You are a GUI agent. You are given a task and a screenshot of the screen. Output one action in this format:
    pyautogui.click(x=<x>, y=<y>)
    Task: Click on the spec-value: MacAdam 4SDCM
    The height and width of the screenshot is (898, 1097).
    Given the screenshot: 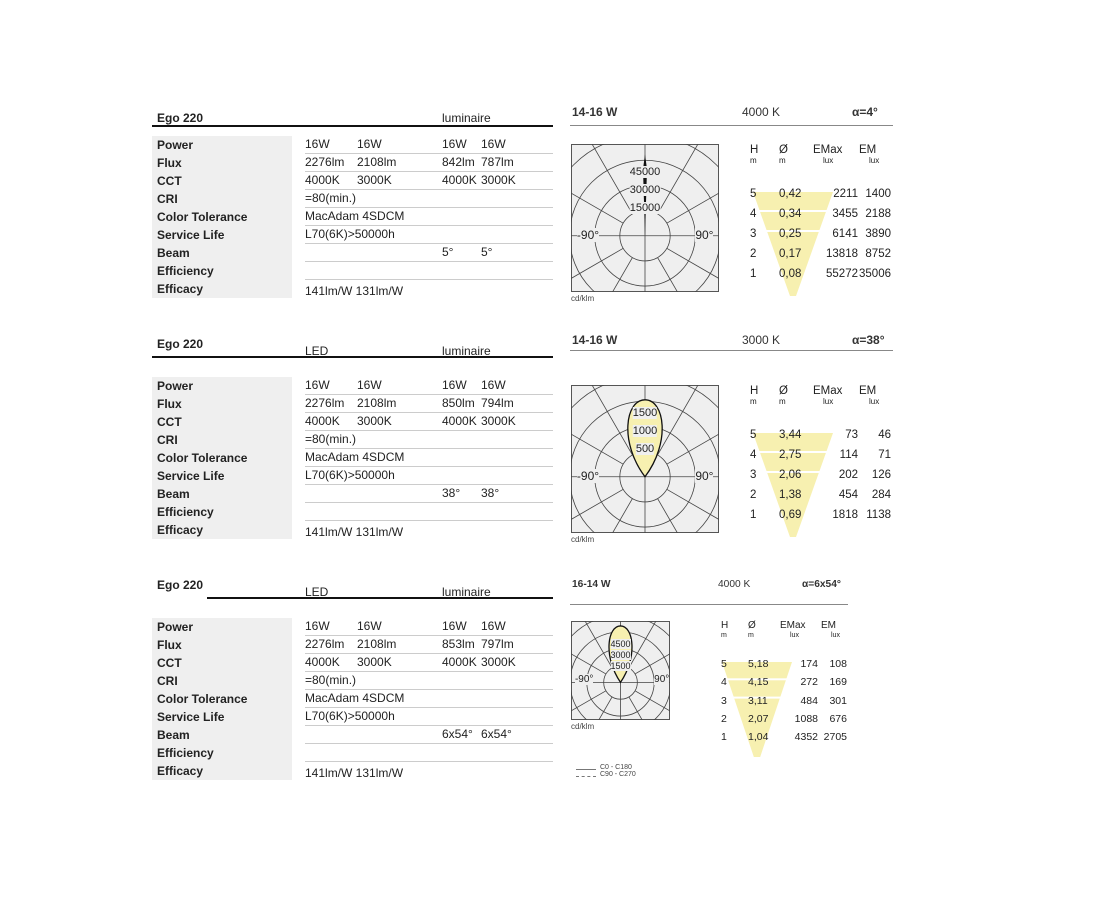 What is the action you would take?
    pyautogui.click(x=355, y=457)
    